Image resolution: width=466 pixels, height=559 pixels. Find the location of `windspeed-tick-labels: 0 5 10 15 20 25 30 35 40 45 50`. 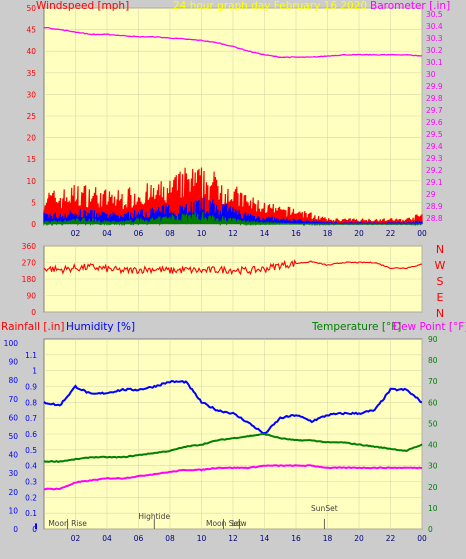

windspeed-tick-labels: 0 5 10 15 20 25 30 35 40 45 50 is located at coordinates (31, 116).